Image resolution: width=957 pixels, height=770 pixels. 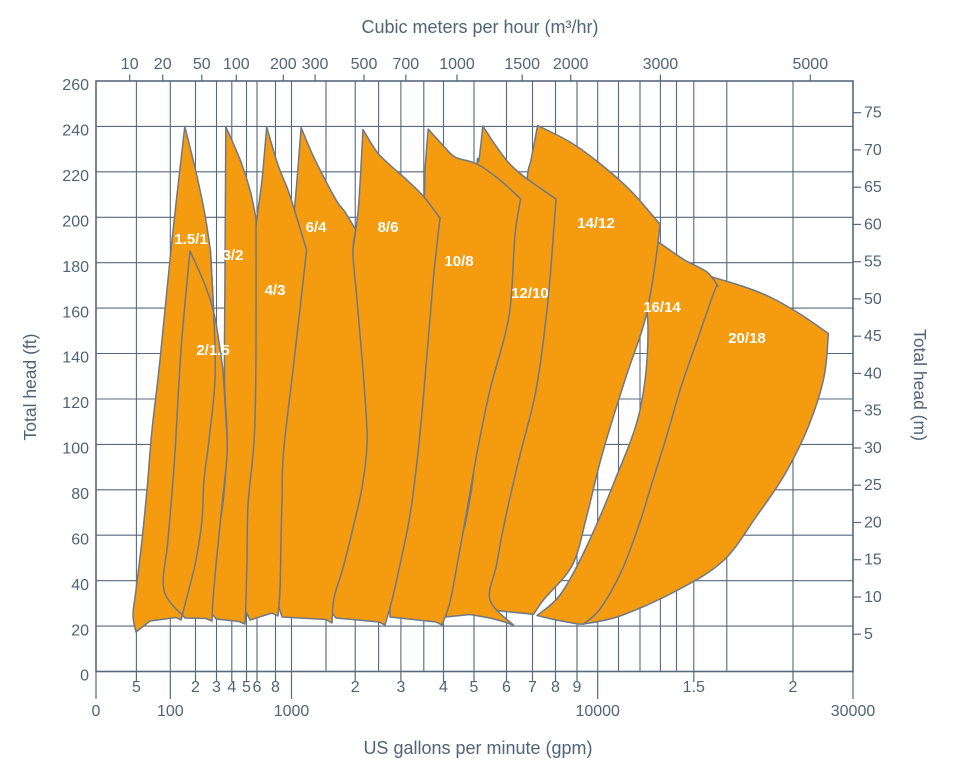 I want to click on svg-text: 300, so click(x=315, y=64).